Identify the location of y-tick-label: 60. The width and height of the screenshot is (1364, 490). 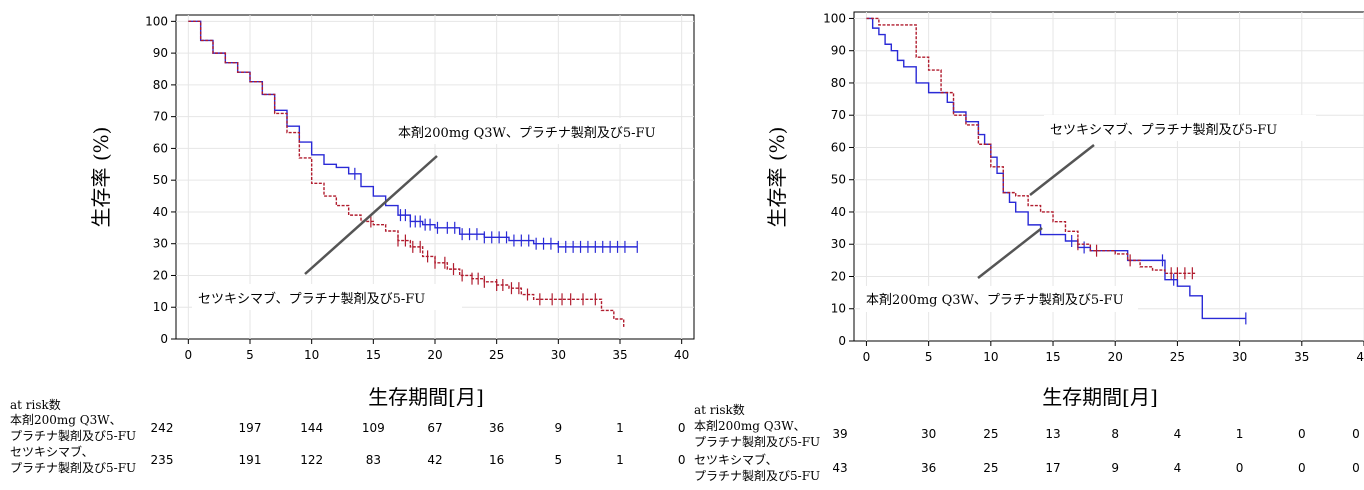
(838, 147).